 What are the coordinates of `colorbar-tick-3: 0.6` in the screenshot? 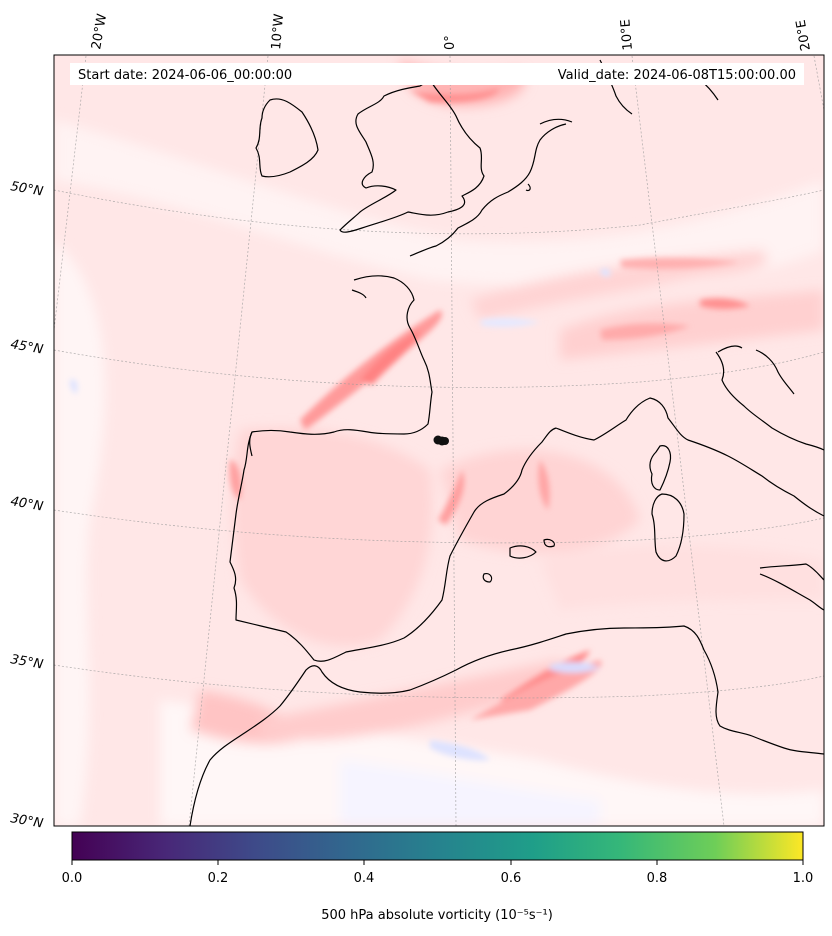 It's located at (511, 878).